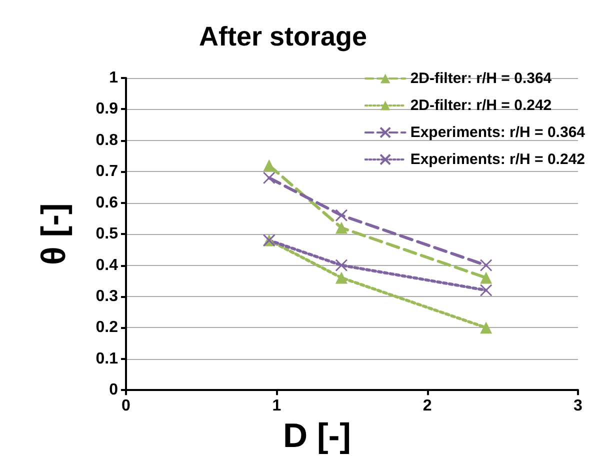  Describe the element at coordinates (107, 359) in the screenshot. I see `y-tick-label: 0.1` at that location.